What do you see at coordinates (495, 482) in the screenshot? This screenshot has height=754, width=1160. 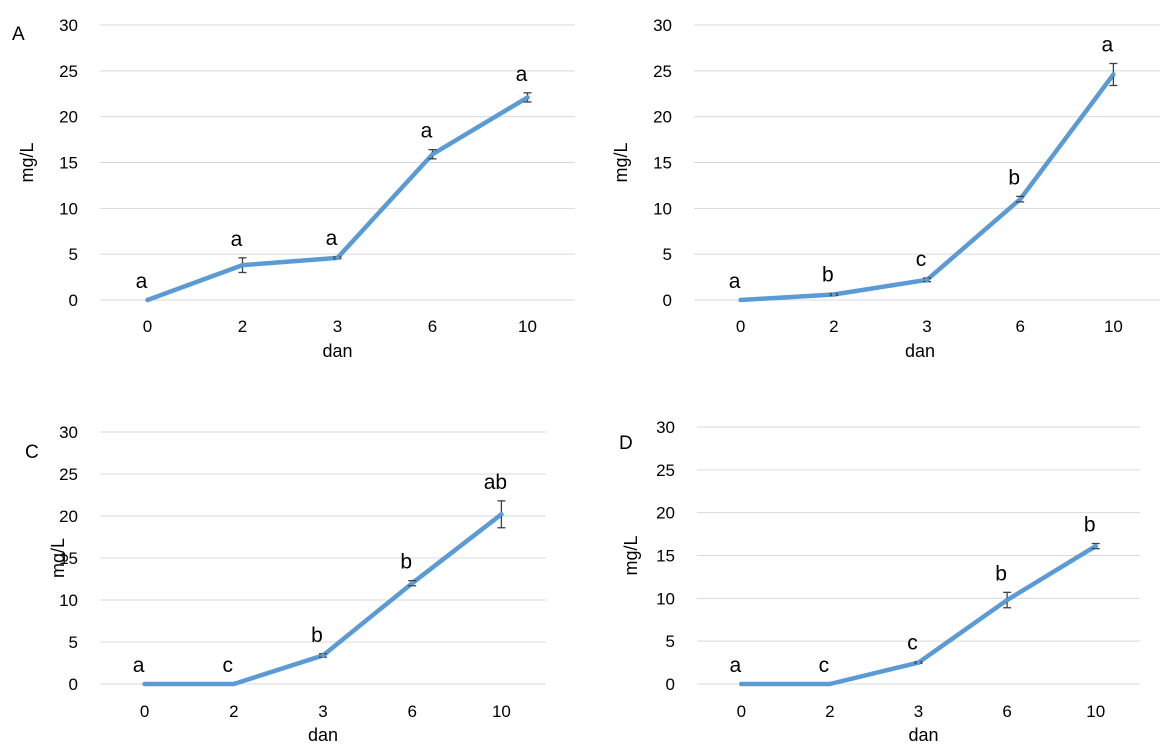 I see `significance-letter: ab` at bounding box center [495, 482].